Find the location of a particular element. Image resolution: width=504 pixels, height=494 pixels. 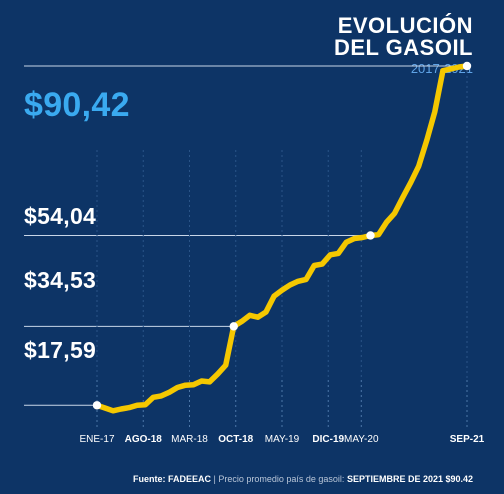

footer-middle-text: | Precio promedio país de gasoil: is located at coordinates (279, 479).